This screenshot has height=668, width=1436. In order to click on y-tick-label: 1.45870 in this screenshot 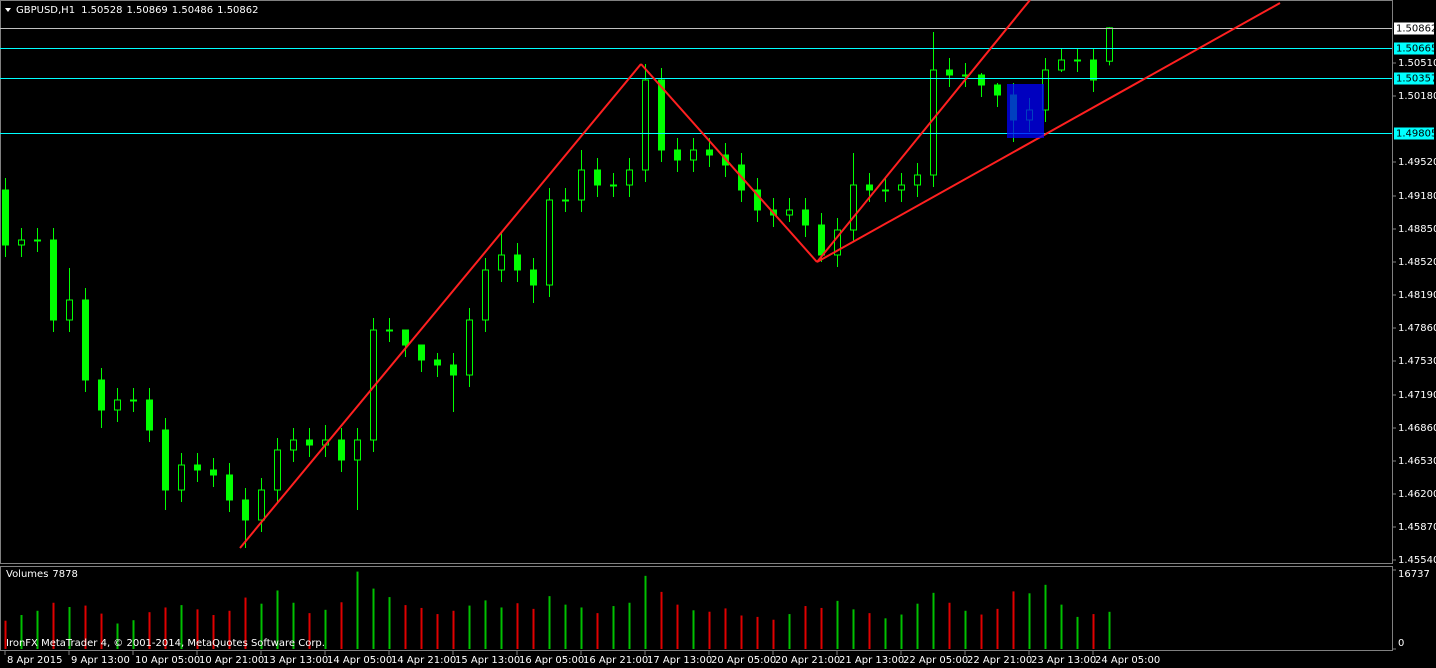, I will do `click(1417, 527)`.